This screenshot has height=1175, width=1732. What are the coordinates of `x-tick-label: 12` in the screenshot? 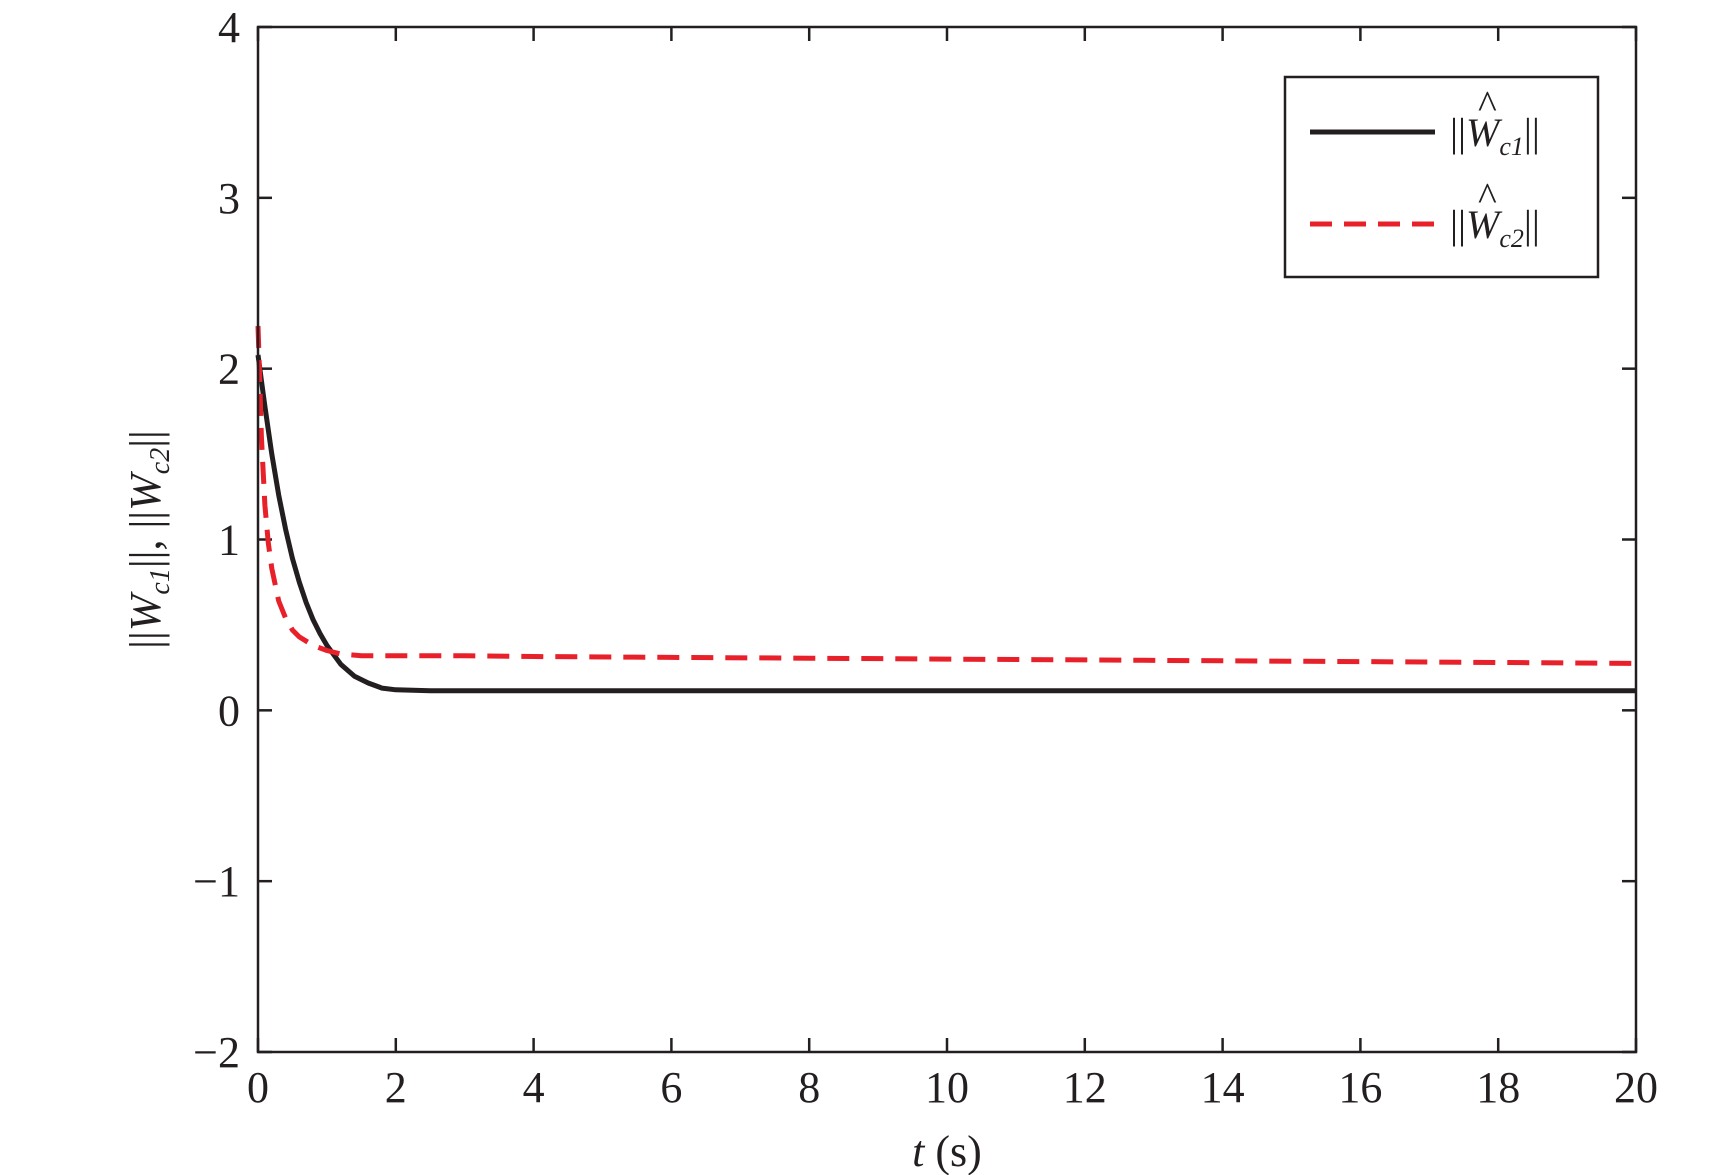 It's located at (1085, 1087).